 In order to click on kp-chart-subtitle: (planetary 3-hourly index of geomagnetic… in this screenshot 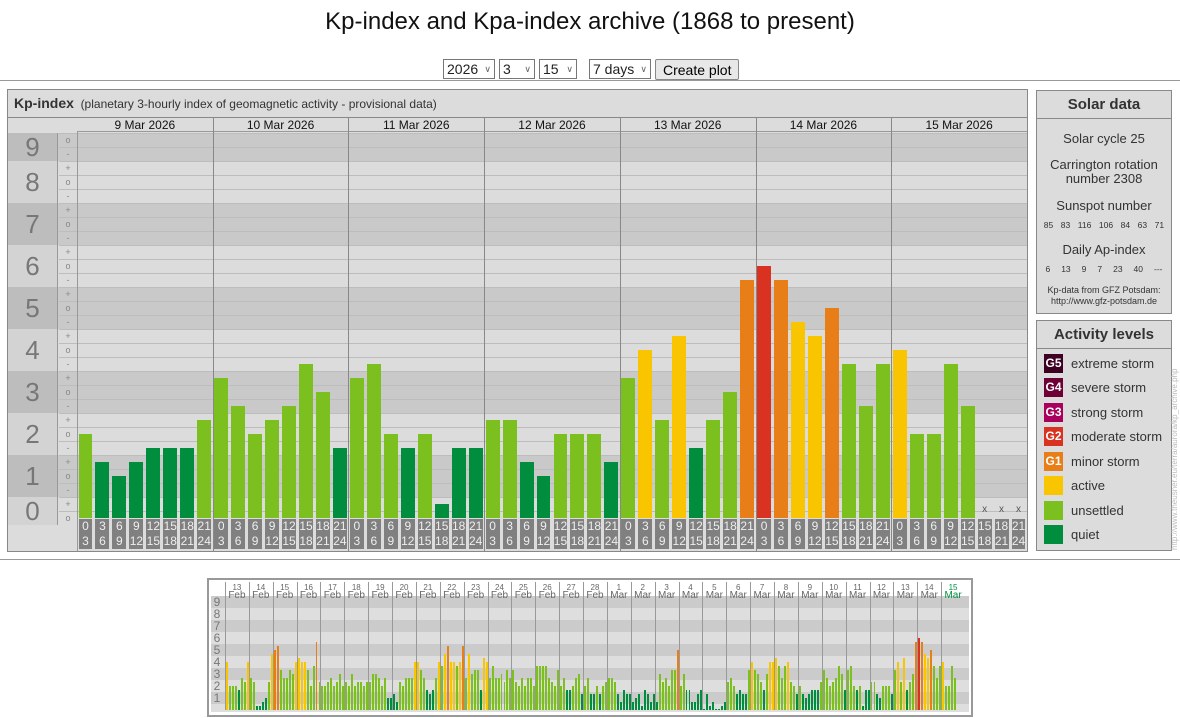, I will do `click(258, 104)`.